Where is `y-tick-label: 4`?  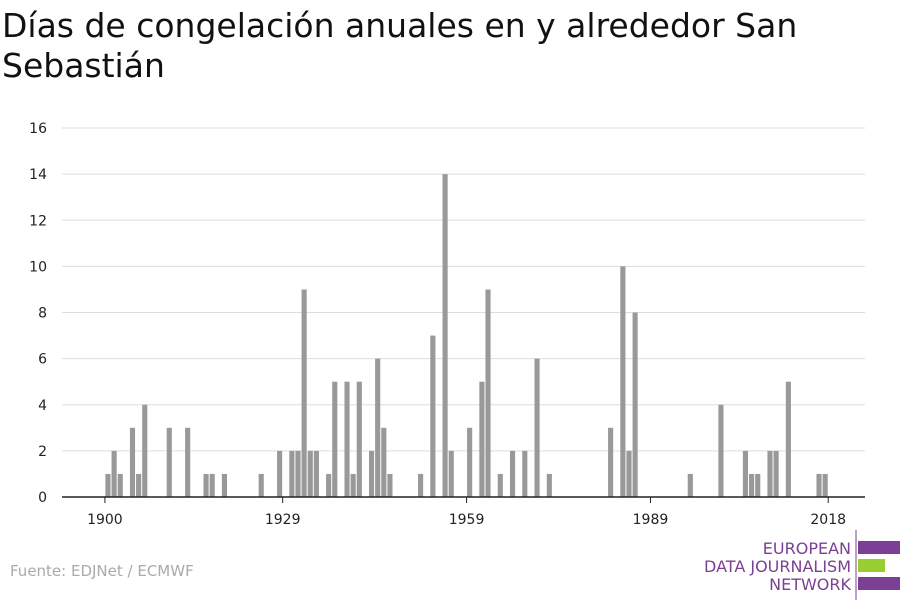 y-tick-label: 4 is located at coordinates (42, 406).